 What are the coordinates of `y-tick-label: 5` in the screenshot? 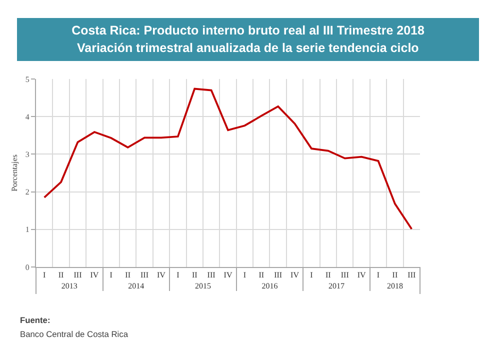 It's located at (27, 79).